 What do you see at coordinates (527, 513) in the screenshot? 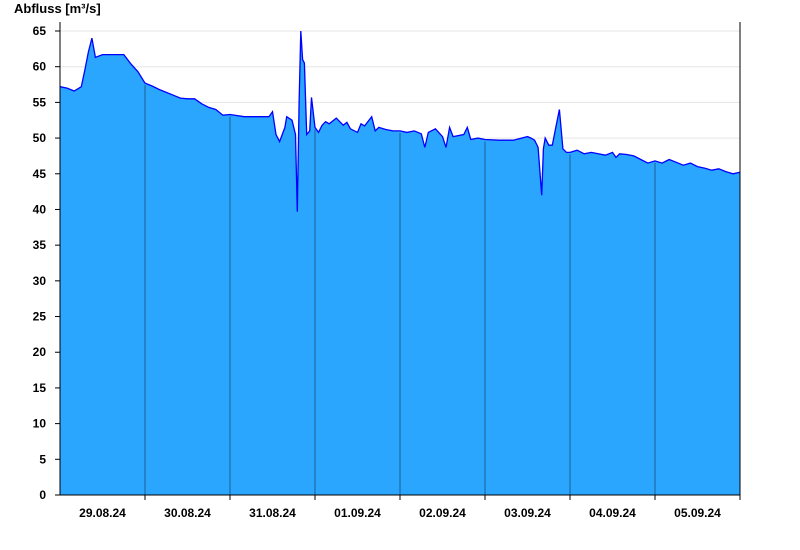
I see `x-tick-label: 03.09.24` at bounding box center [527, 513].